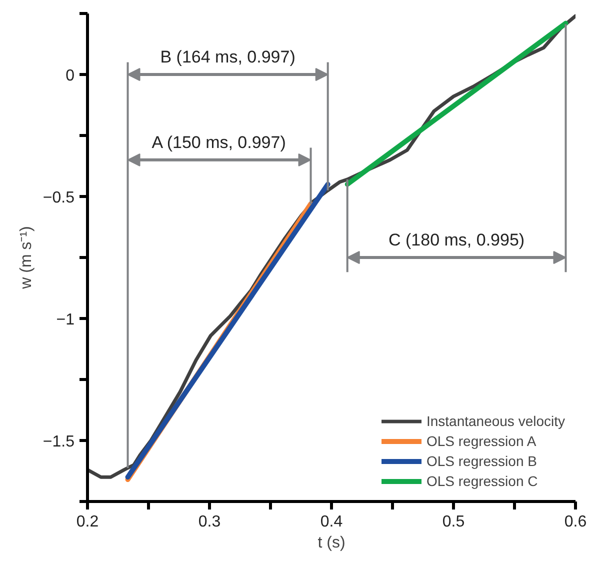  I want to click on y-tick-label: −0.5, so click(58, 198).